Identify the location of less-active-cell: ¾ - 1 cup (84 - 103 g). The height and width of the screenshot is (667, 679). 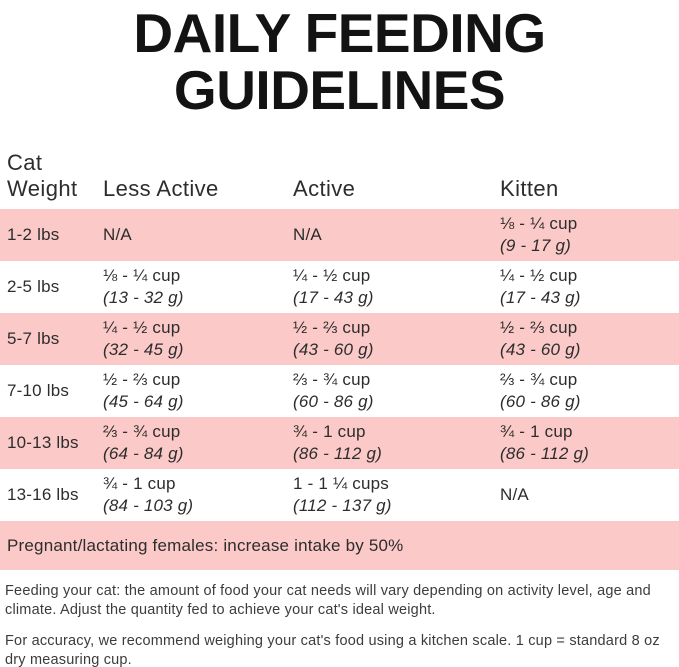
(148, 494).